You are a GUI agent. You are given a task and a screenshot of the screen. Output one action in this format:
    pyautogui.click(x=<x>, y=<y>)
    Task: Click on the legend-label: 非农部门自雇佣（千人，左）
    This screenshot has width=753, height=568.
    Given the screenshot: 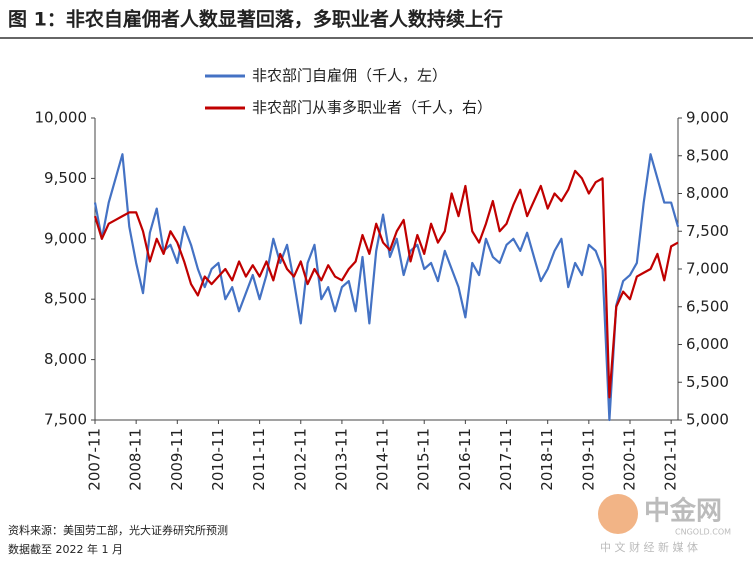 What is the action you would take?
    pyautogui.click(x=349, y=76)
    